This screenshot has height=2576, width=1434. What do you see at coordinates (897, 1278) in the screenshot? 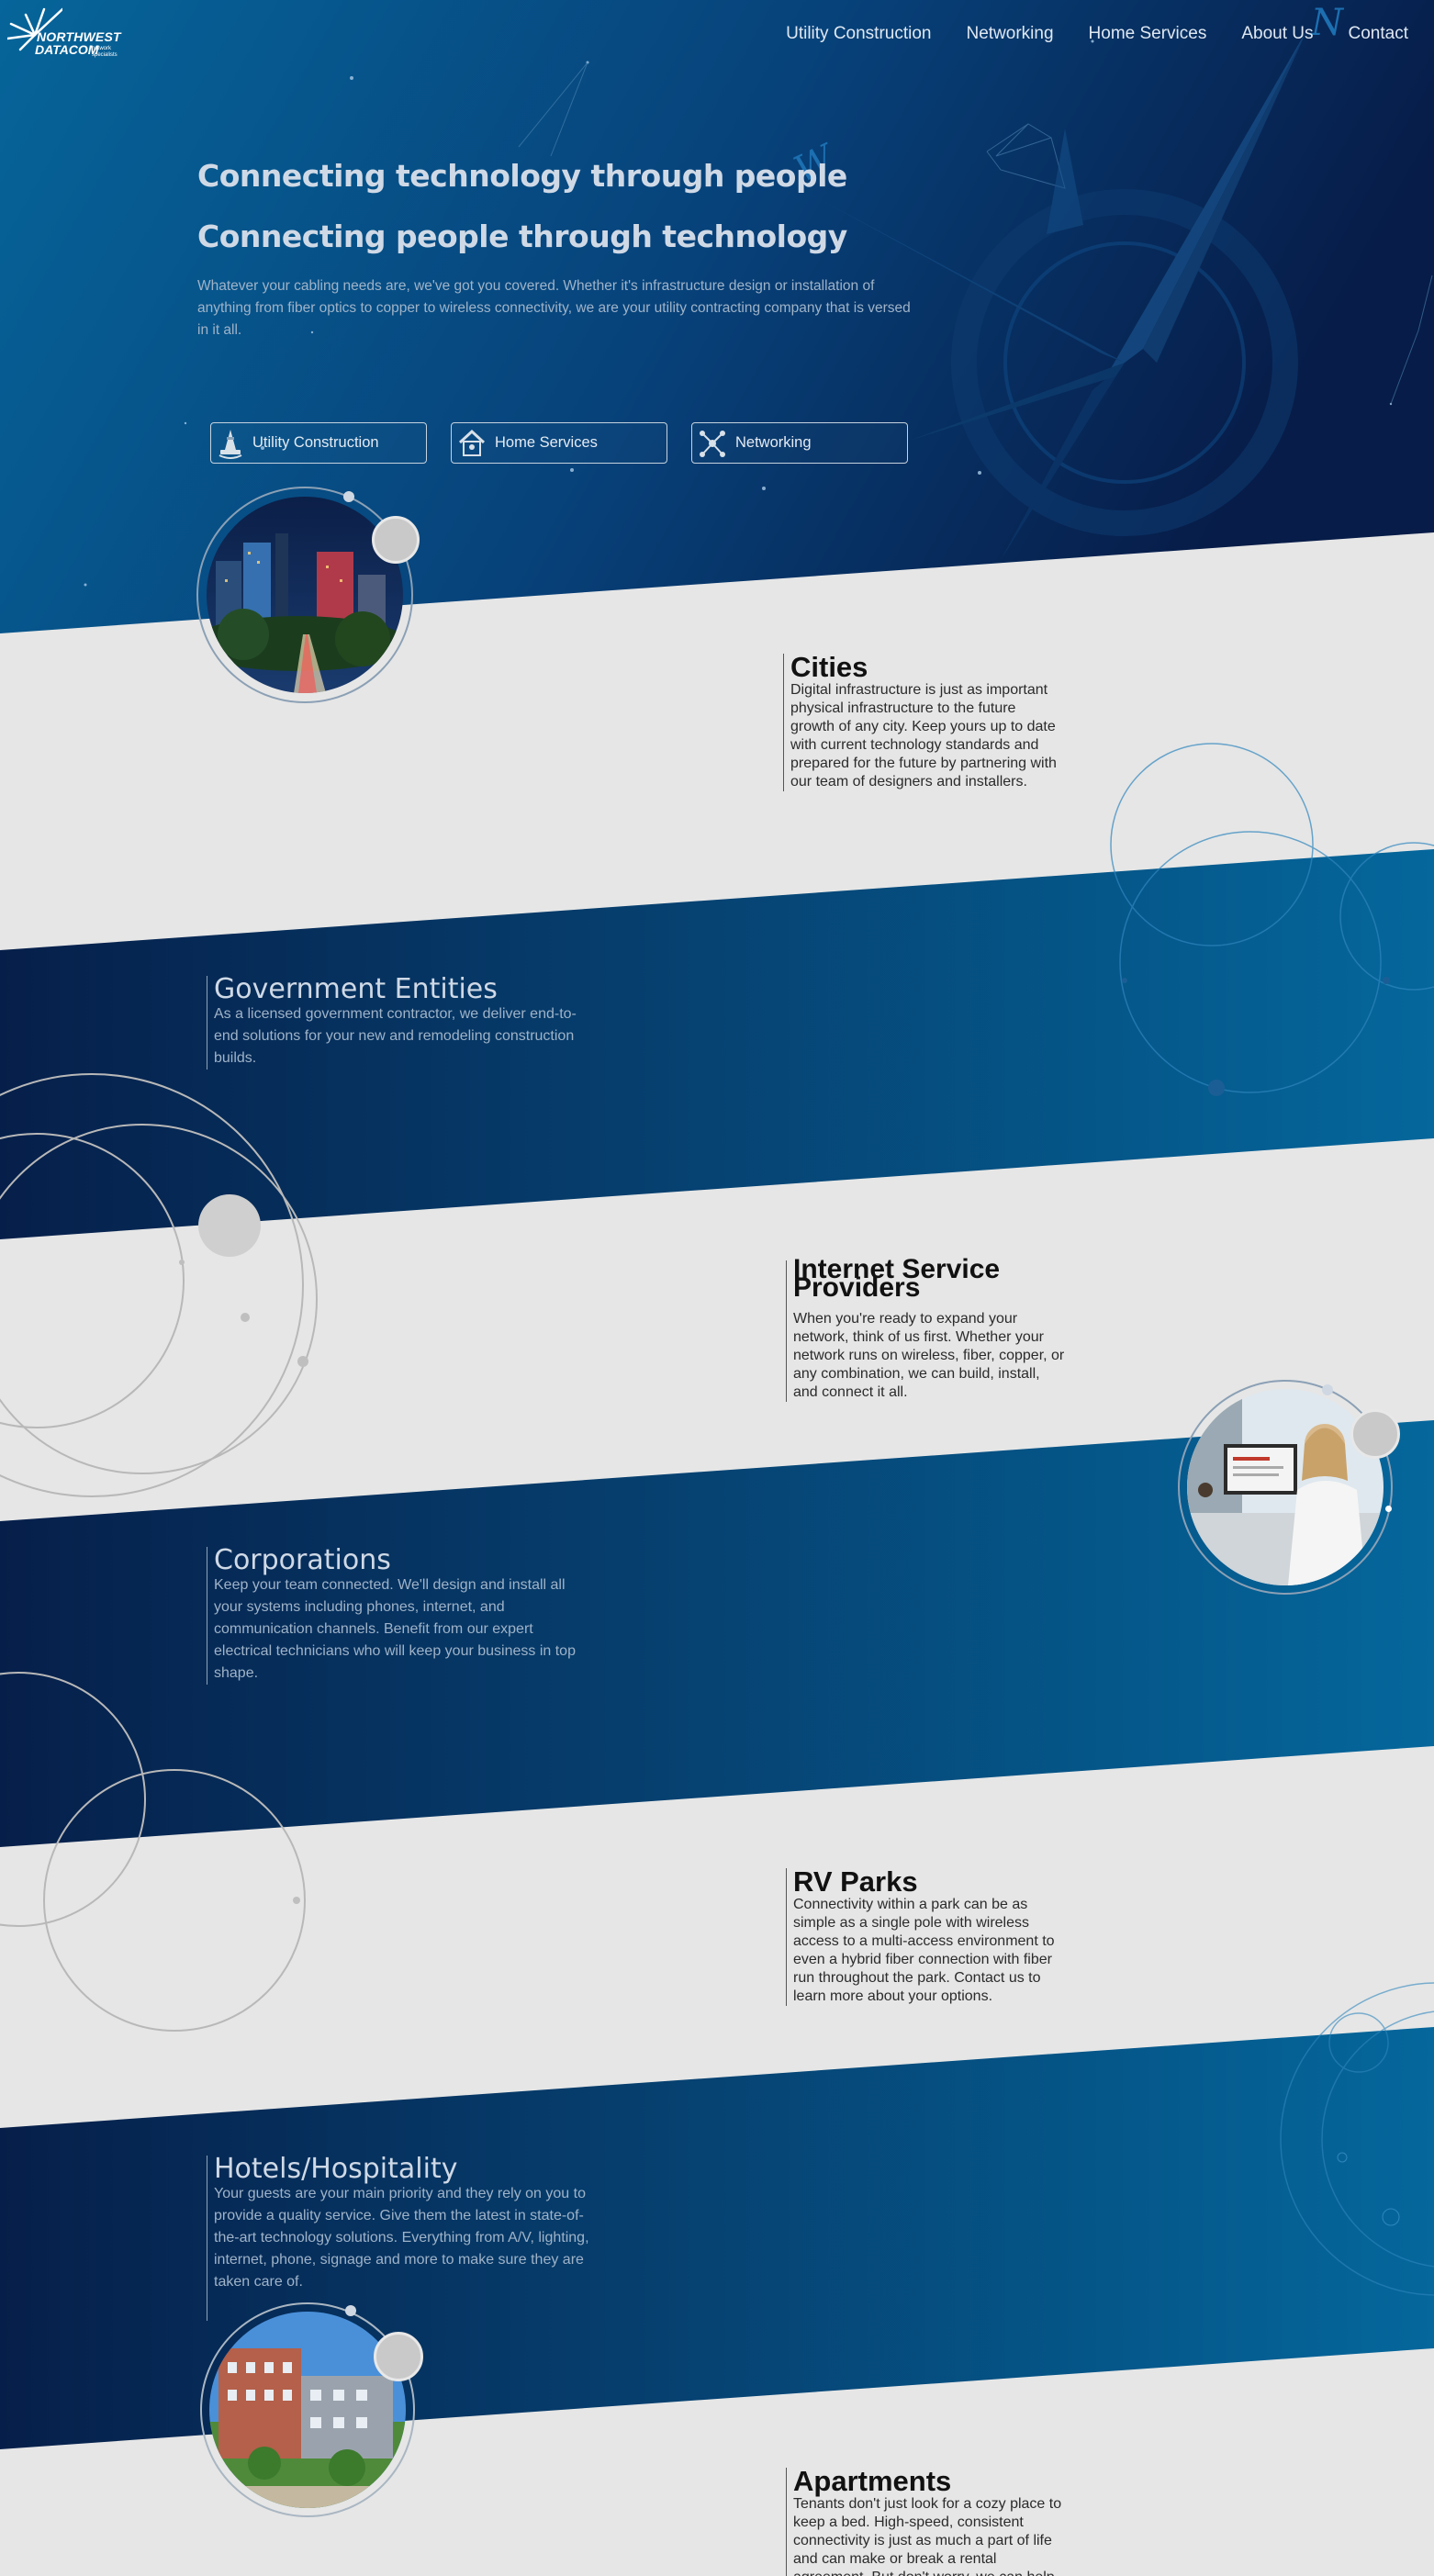
I see `section-title: Internet Service Providers` at bounding box center [897, 1278].